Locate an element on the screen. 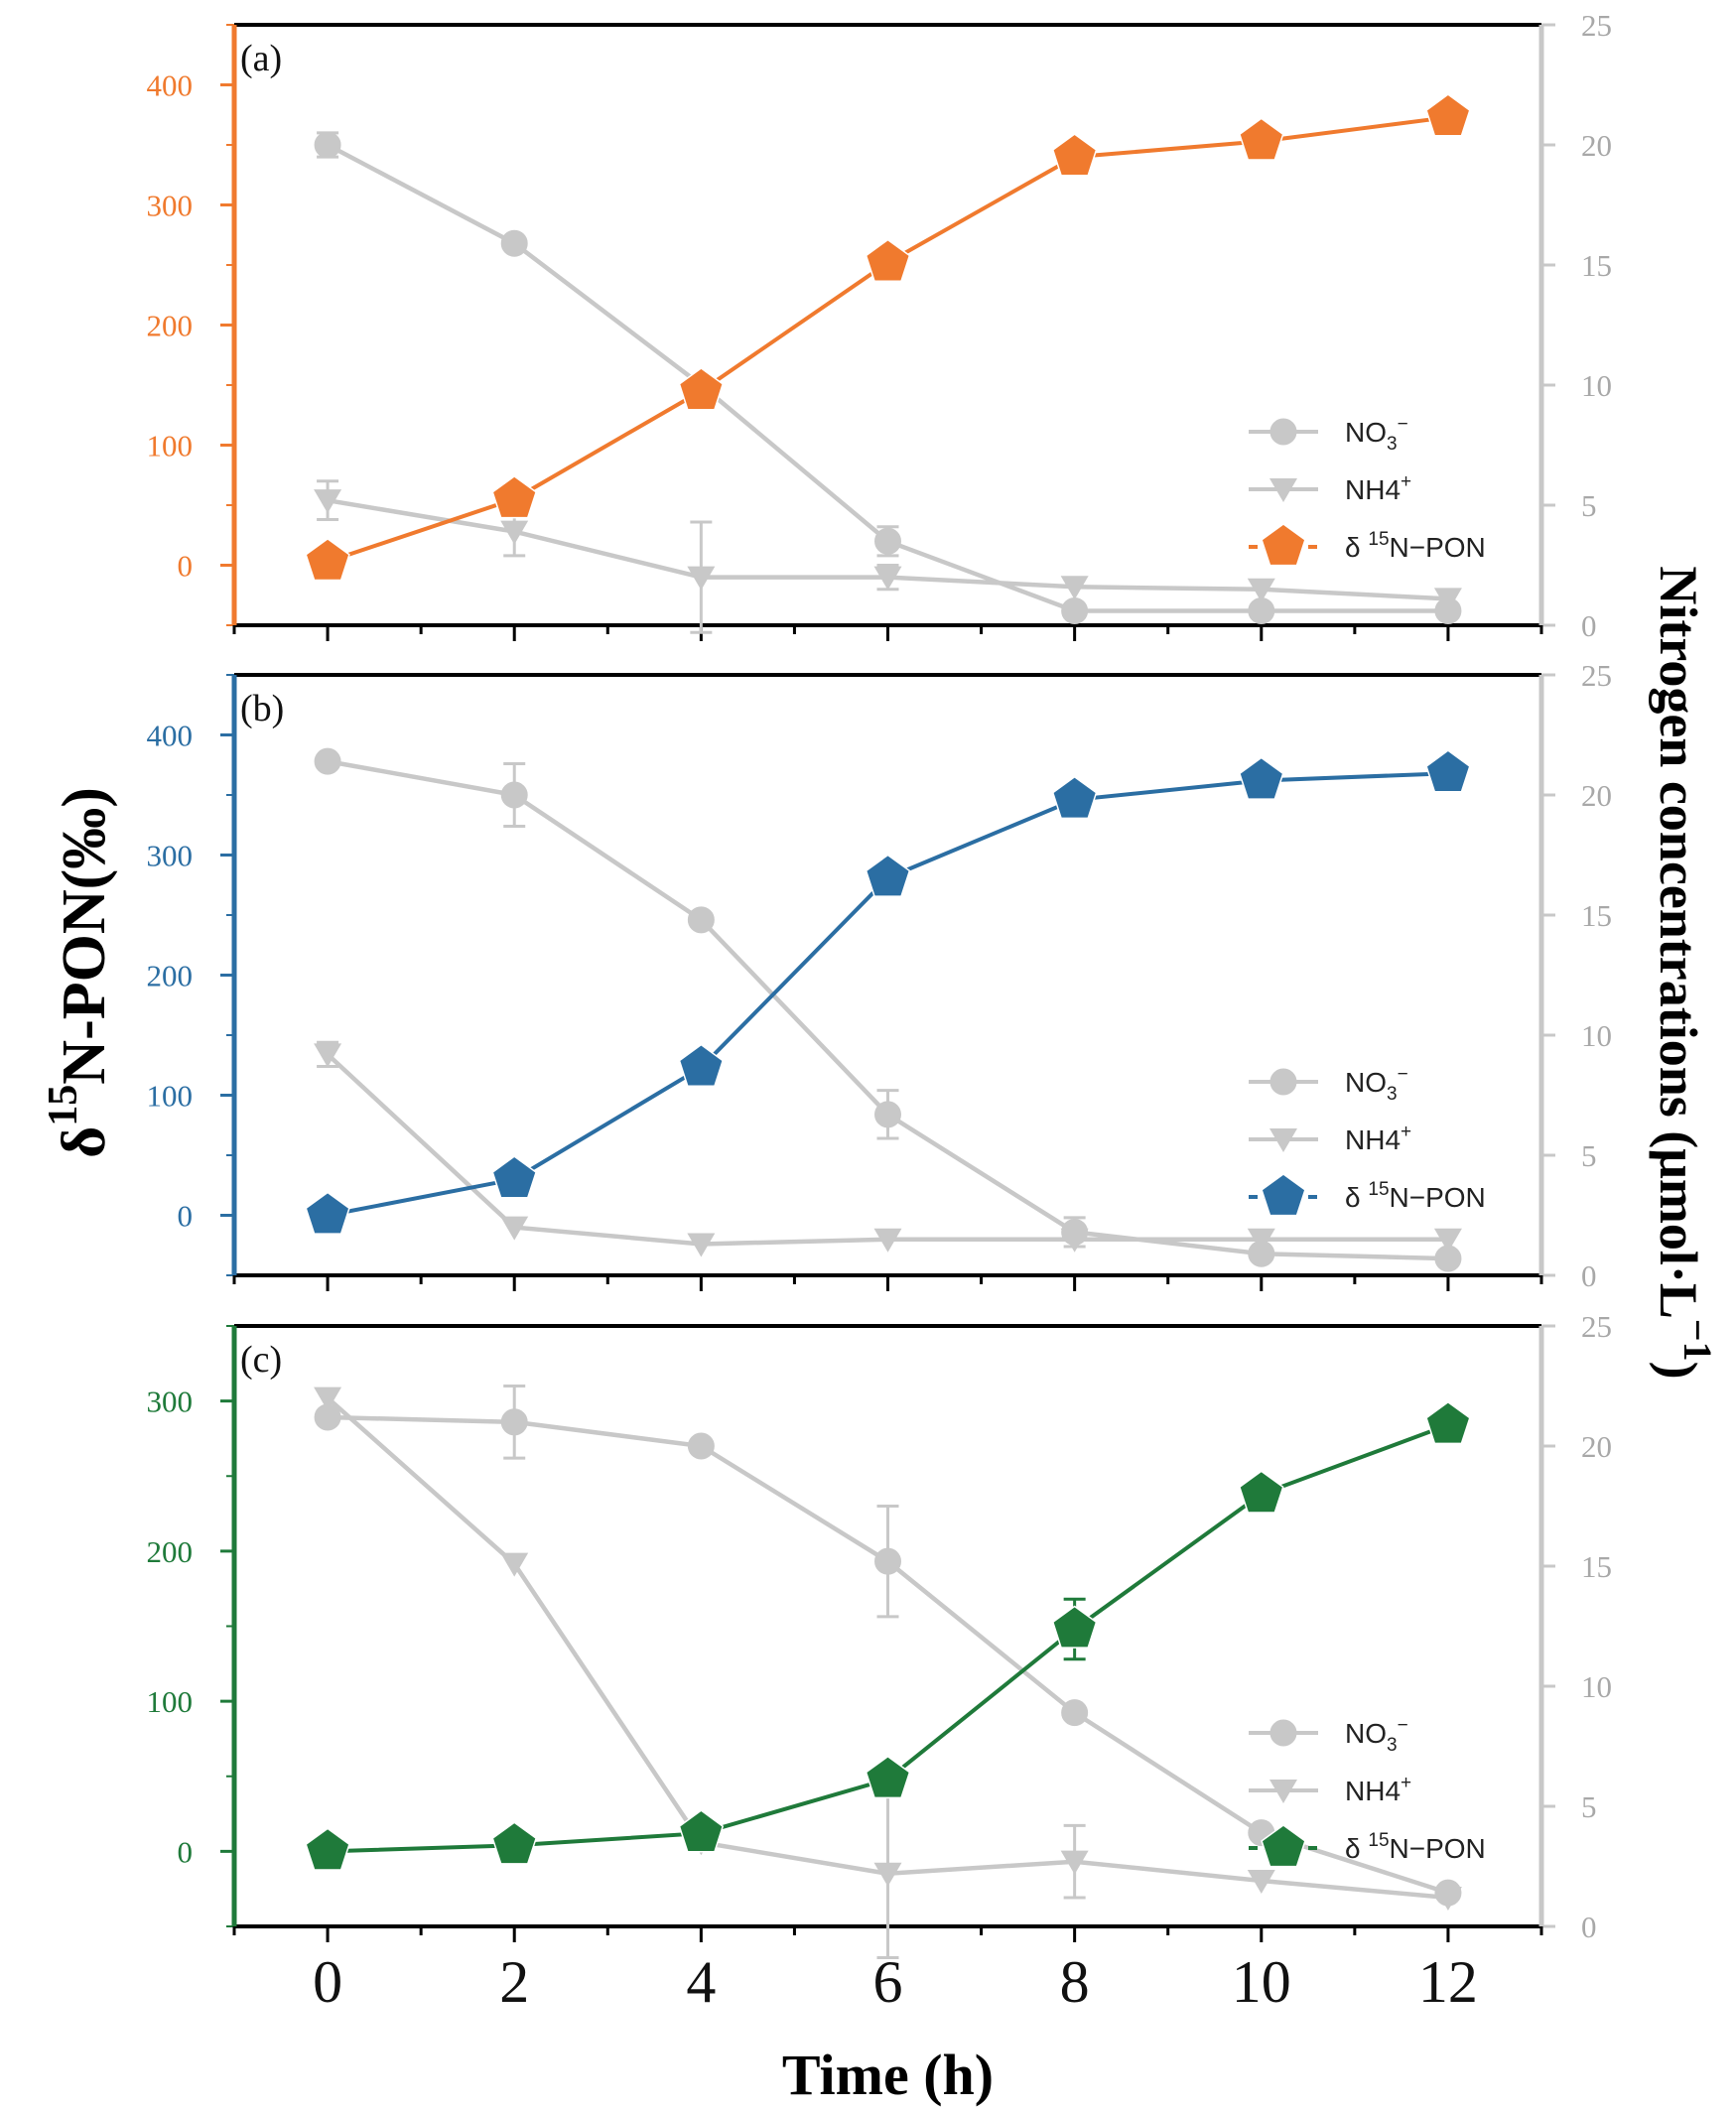 This screenshot has height=2113, width=1736. legend: NO3− NH4+ δ 15N−PON is located at coordinates (1367, 1140).